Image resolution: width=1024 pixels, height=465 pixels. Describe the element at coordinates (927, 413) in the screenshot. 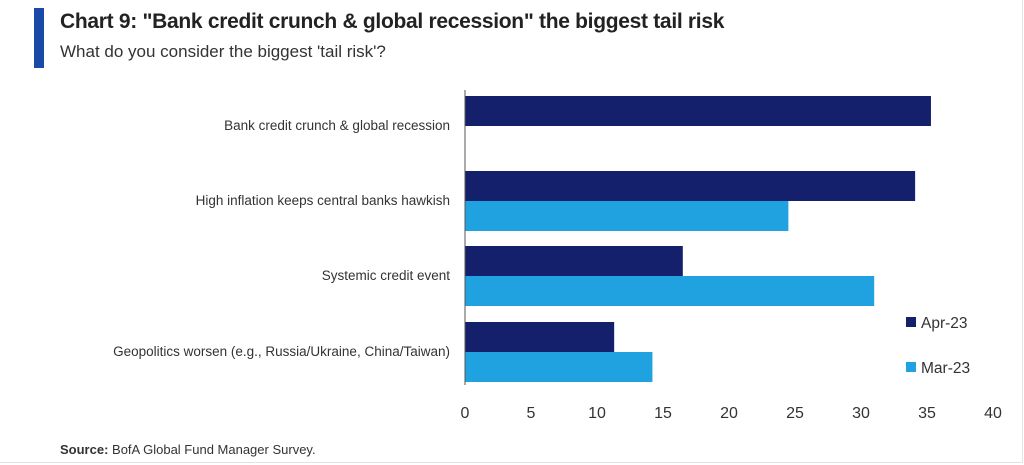

I see `x-tick-label: 35` at that location.